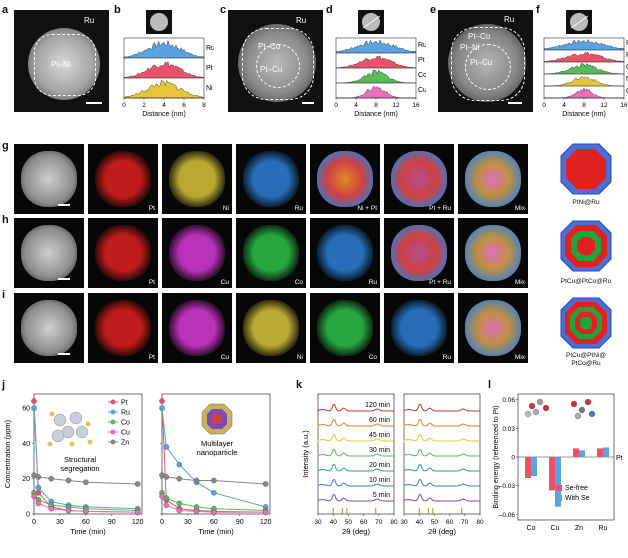 This screenshot has height=558, width=628. I want to click on trace-fill-pt, so click(584, 57).